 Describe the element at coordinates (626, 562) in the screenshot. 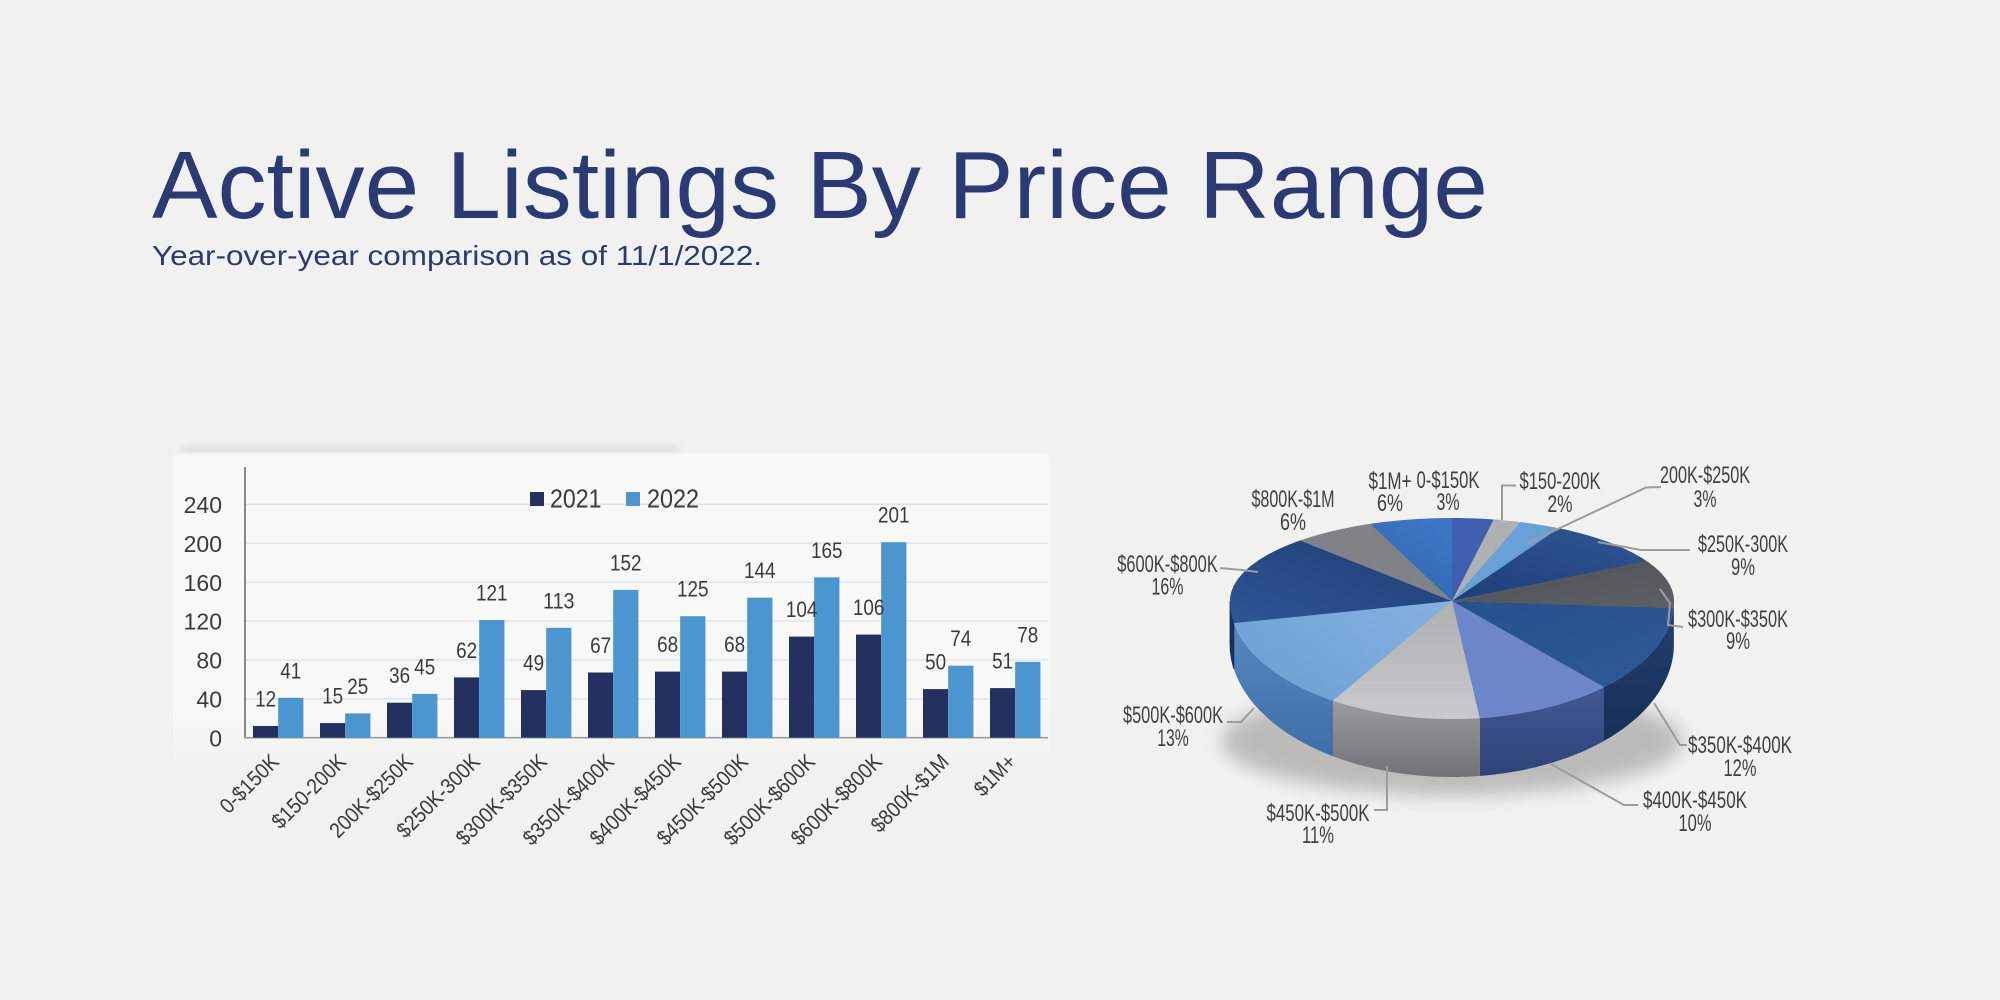

I see `svg-text: 152` at that location.